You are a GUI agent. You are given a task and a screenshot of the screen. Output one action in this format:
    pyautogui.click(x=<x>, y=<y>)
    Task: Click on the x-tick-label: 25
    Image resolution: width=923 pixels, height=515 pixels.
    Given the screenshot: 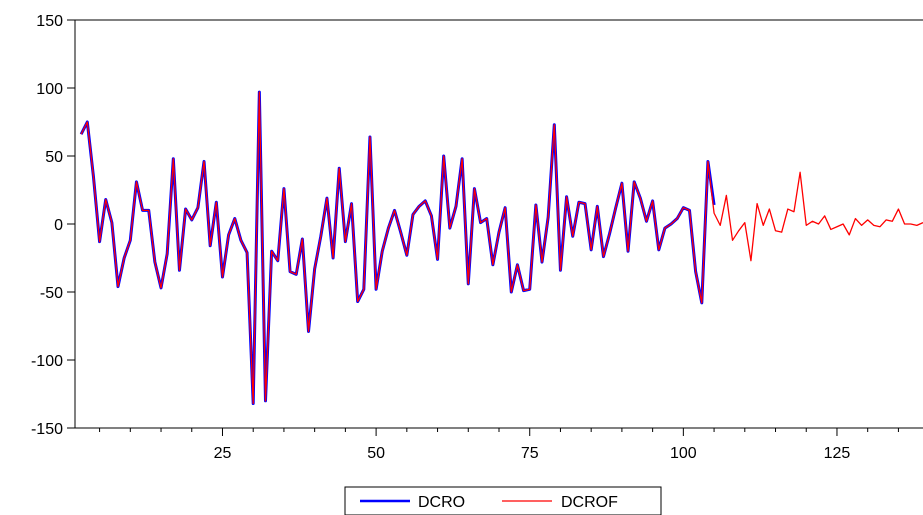 What is the action you would take?
    pyautogui.click(x=223, y=453)
    